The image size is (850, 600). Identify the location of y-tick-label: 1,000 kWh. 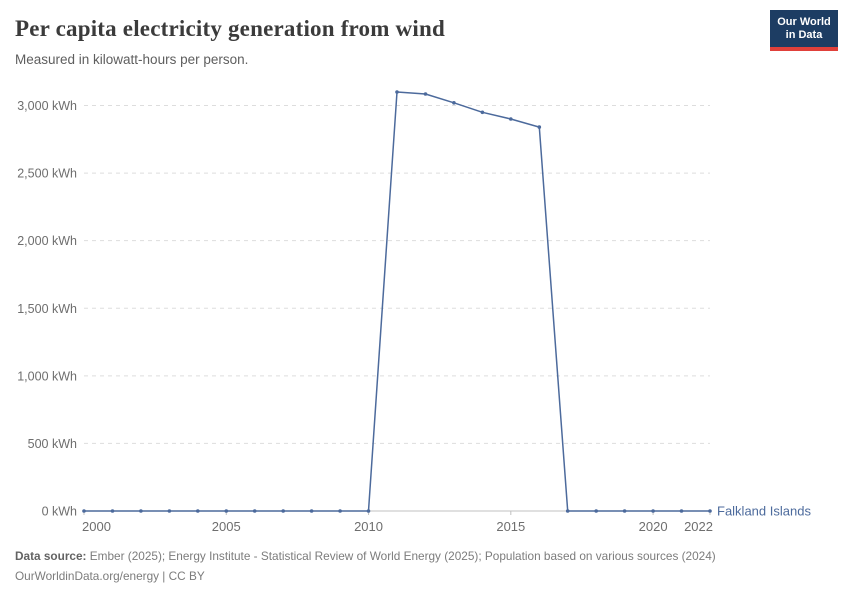
(47, 376).